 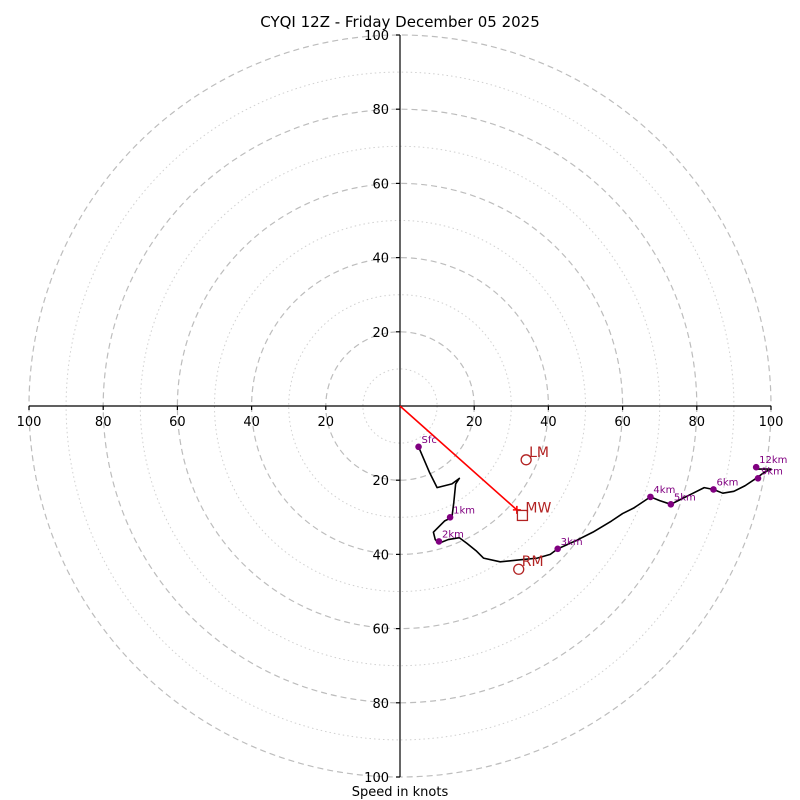 What do you see at coordinates (756, 467) in the screenshot?
I see `height-point-12km` at bounding box center [756, 467].